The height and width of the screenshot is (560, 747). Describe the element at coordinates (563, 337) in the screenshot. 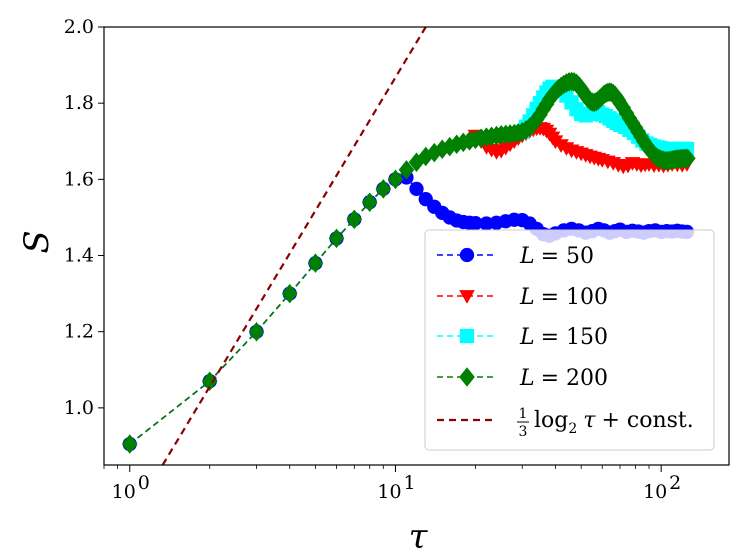

I see `legend-label-3: L = 150` at that location.